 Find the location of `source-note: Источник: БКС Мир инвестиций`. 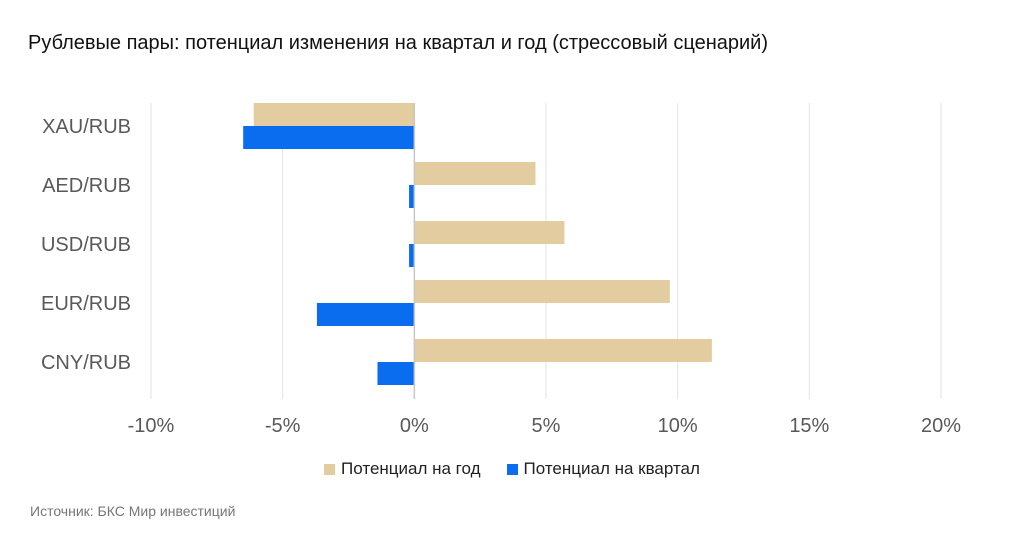

source-note: Источник: БКС Мир инвестиций is located at coordinates (133, 511).